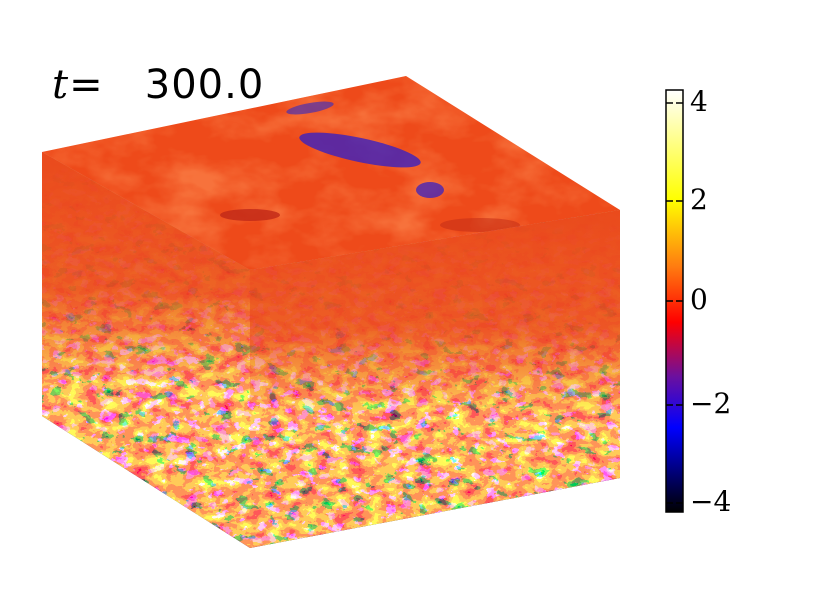  Describe the element at coordinates (699, 101) in the screenshot. I see `colorbar-tick-label: 4` at that location.